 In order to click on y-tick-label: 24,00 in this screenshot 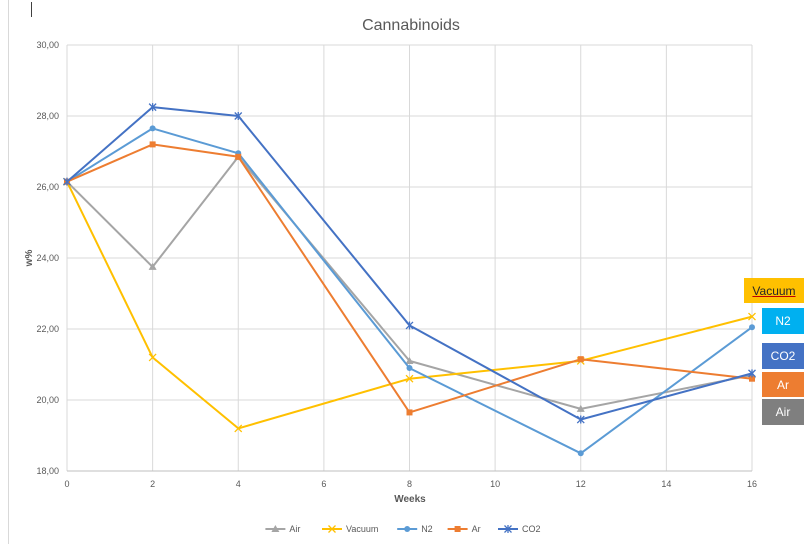, I will do `click(47, 258)`.